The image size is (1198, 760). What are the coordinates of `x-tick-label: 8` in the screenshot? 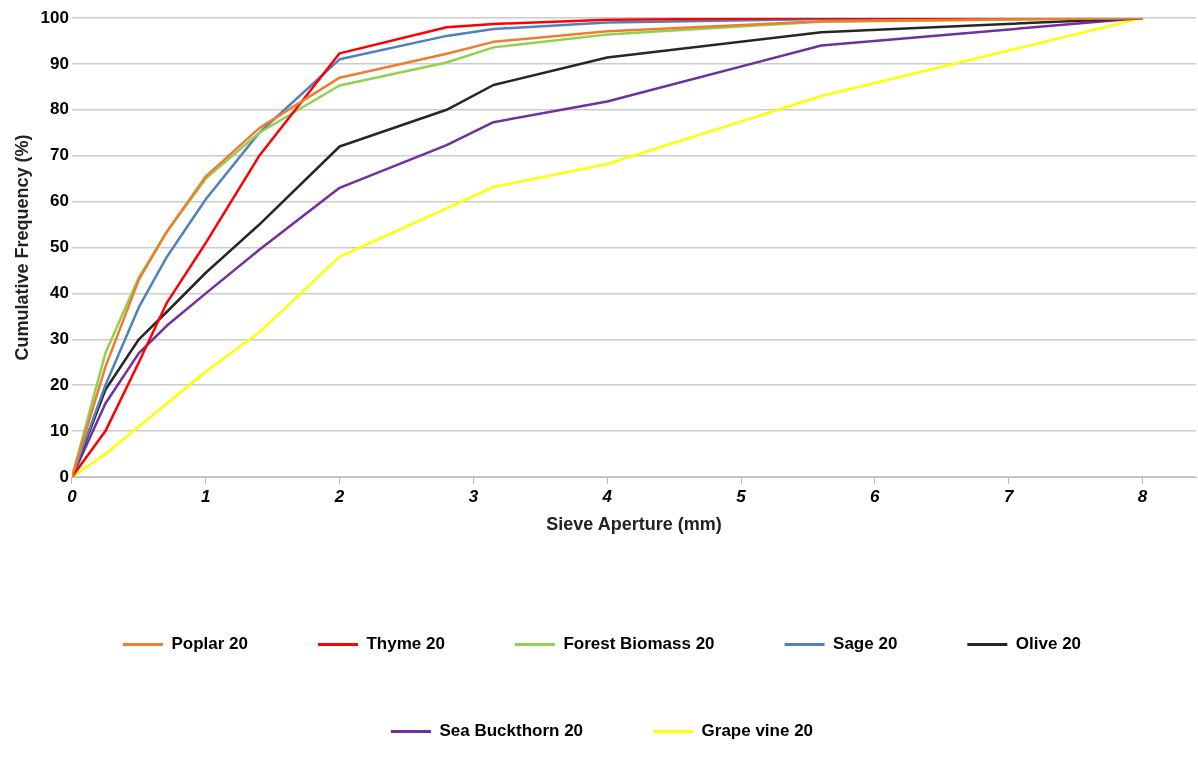 It's located at (1142, 496).